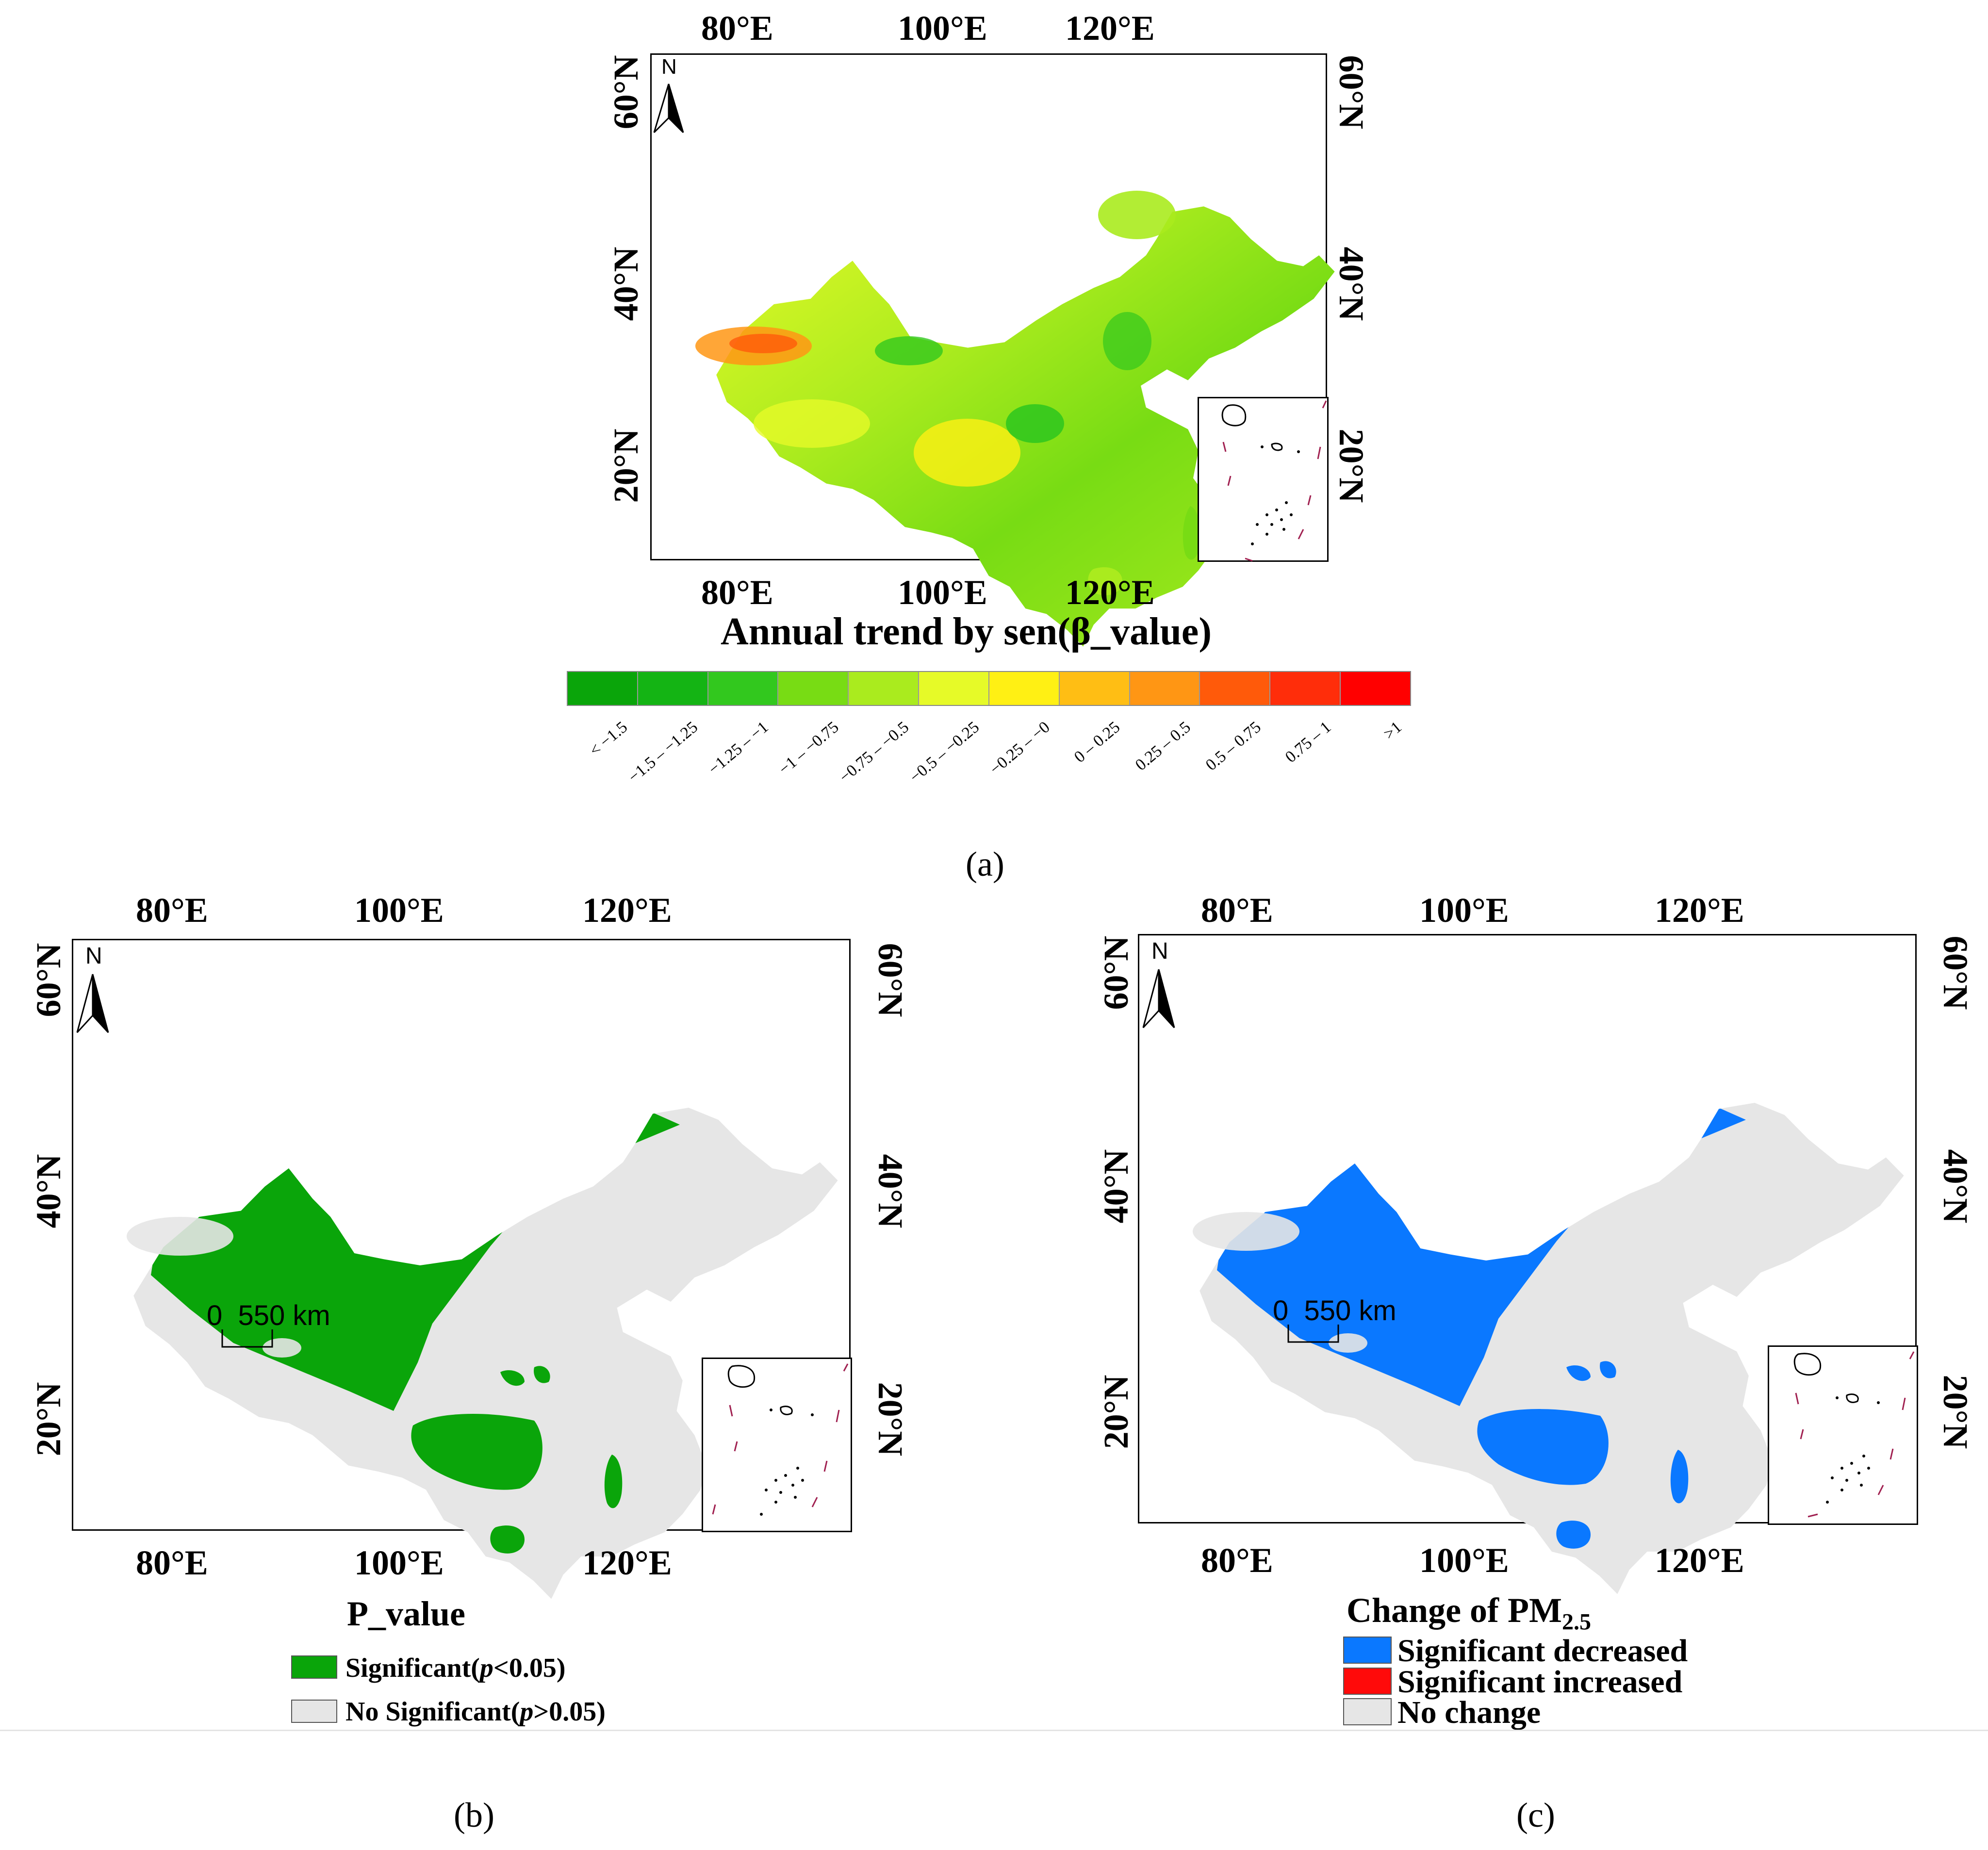  Describe the element at coordinates (890, 980) in the screenshot. I see `lat-label-60n-right-b: 60°N` at that location.